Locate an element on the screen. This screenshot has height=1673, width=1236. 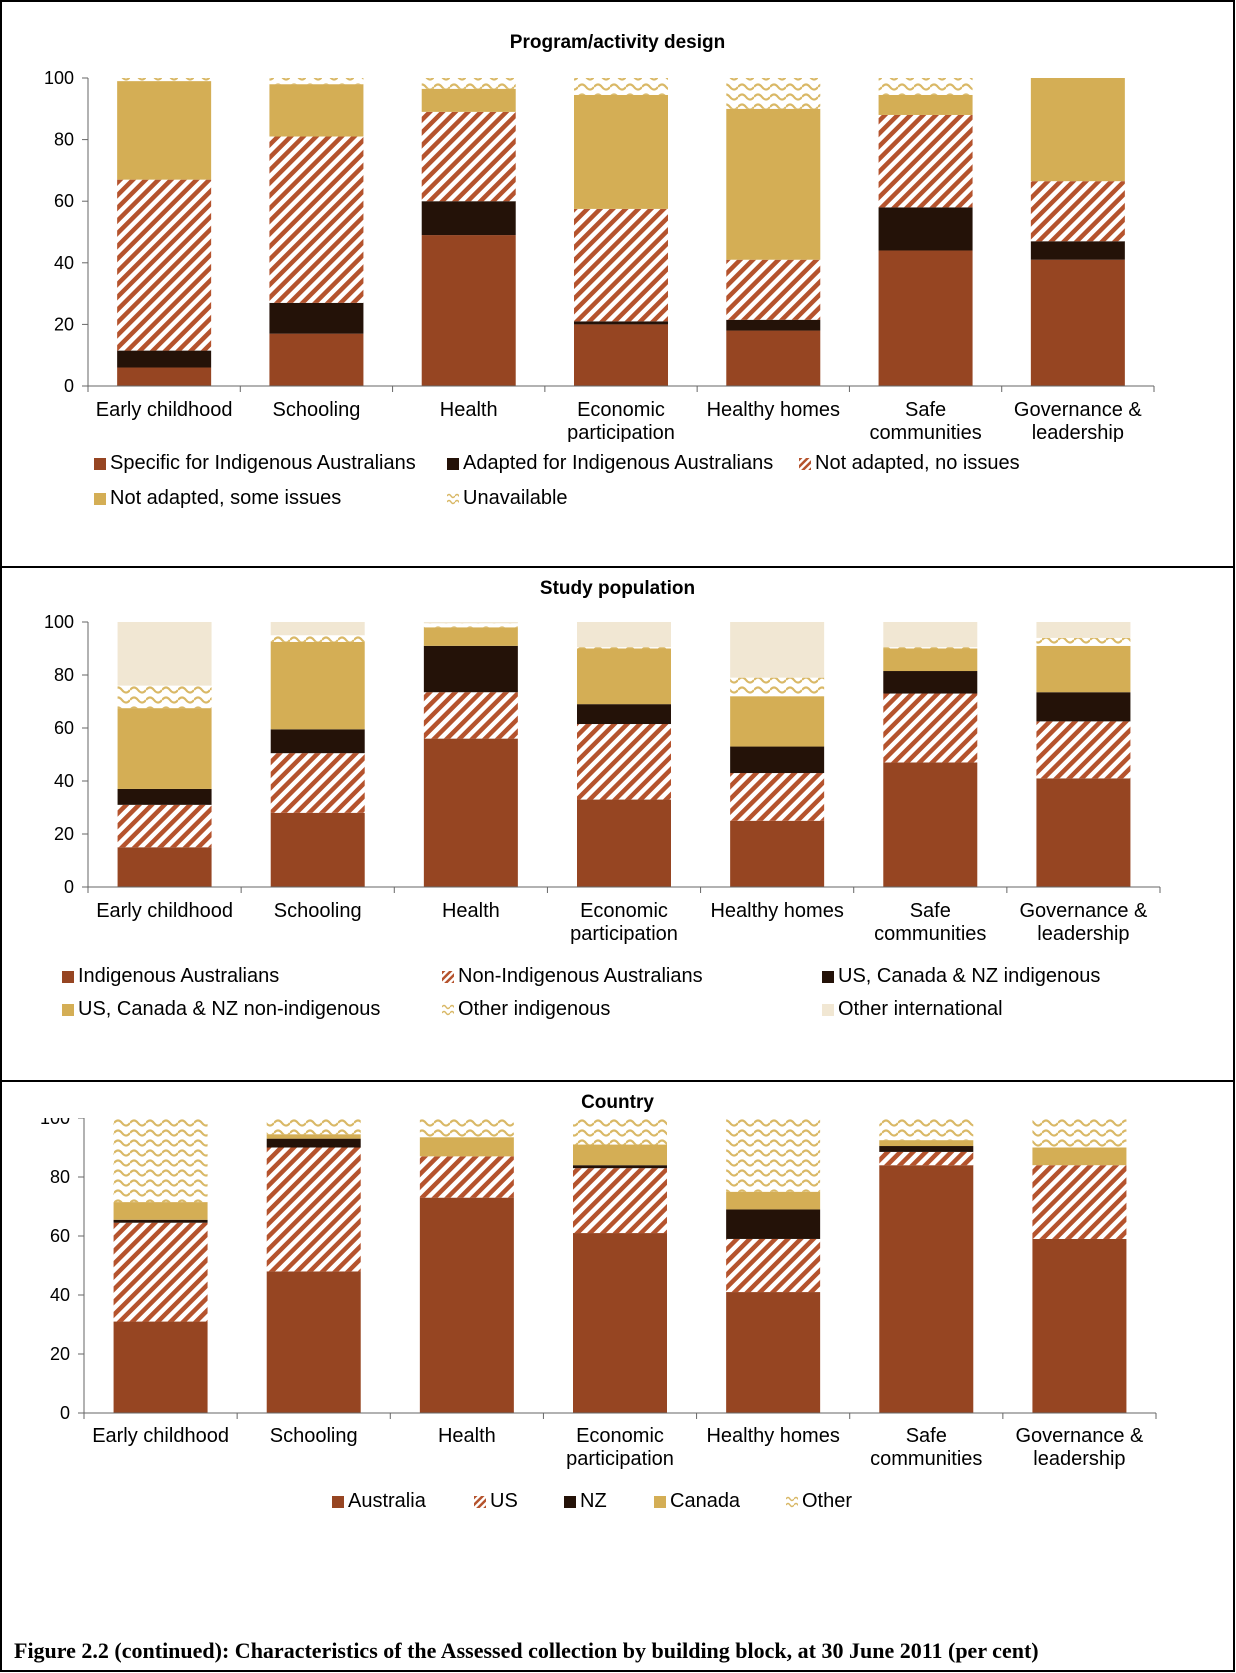
x-category-label: Early childhood is located at coordinates (164, 410).